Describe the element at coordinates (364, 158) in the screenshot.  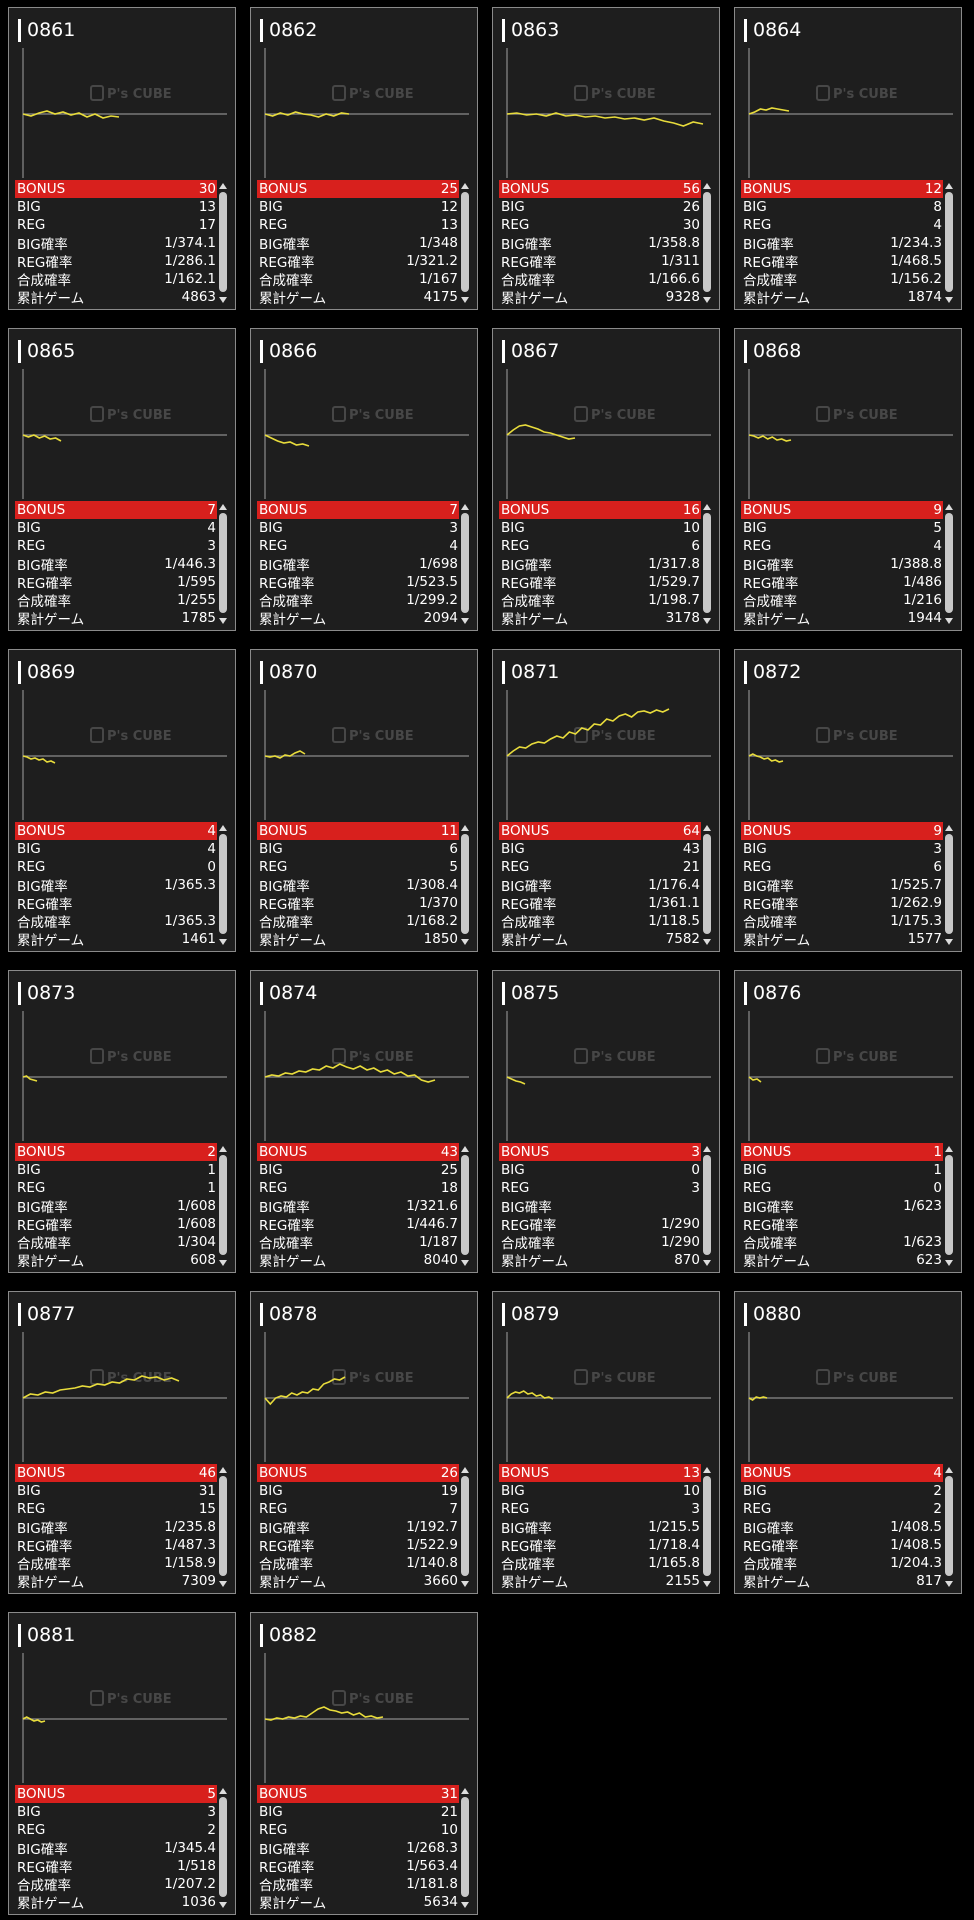
I see `machine-card: 0862 P's CUBE BONUS 25 BIG 12 REG 13` at that location.